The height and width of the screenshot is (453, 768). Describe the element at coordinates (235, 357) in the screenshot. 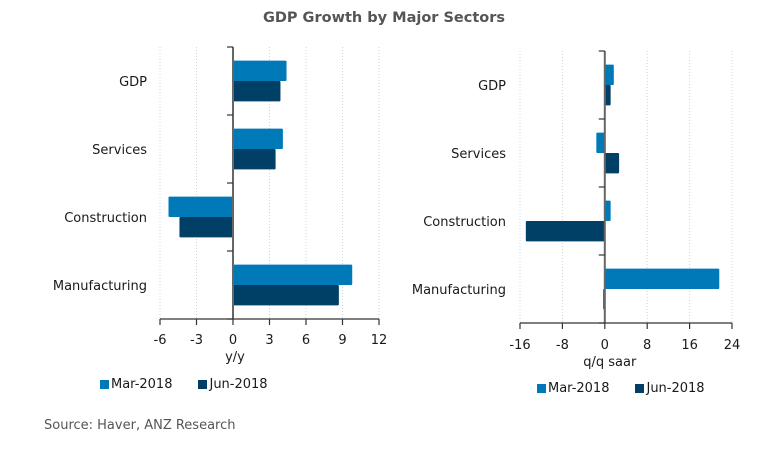

I see `x-axis-label: y/y` at that location.